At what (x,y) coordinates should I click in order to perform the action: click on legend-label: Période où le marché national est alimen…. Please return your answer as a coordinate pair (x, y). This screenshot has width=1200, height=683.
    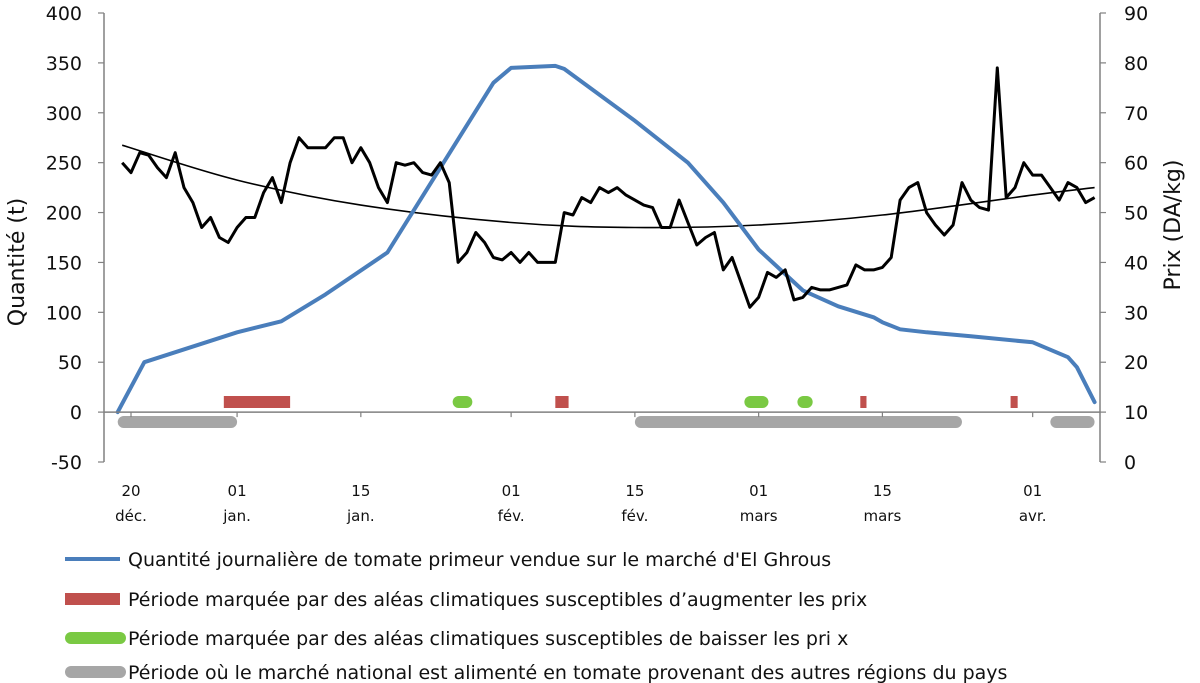
    Looking at the image, I should click on (567, 672).